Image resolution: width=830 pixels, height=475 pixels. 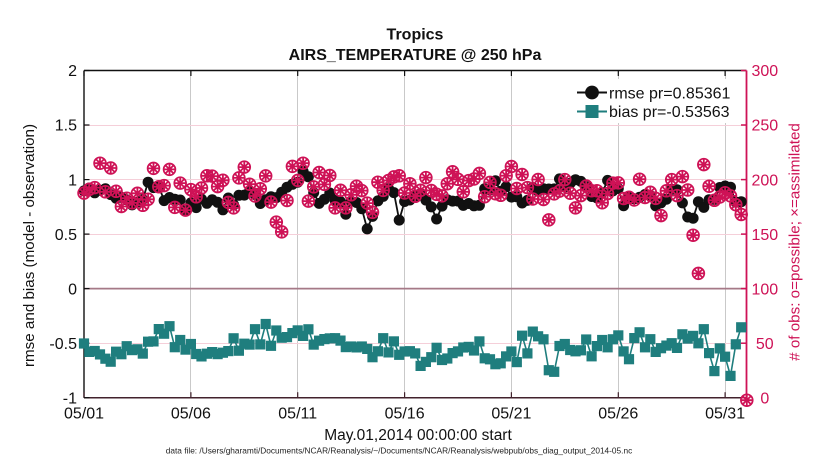 I want to click on svg-text: 0.5, so click(x=66, y=235).